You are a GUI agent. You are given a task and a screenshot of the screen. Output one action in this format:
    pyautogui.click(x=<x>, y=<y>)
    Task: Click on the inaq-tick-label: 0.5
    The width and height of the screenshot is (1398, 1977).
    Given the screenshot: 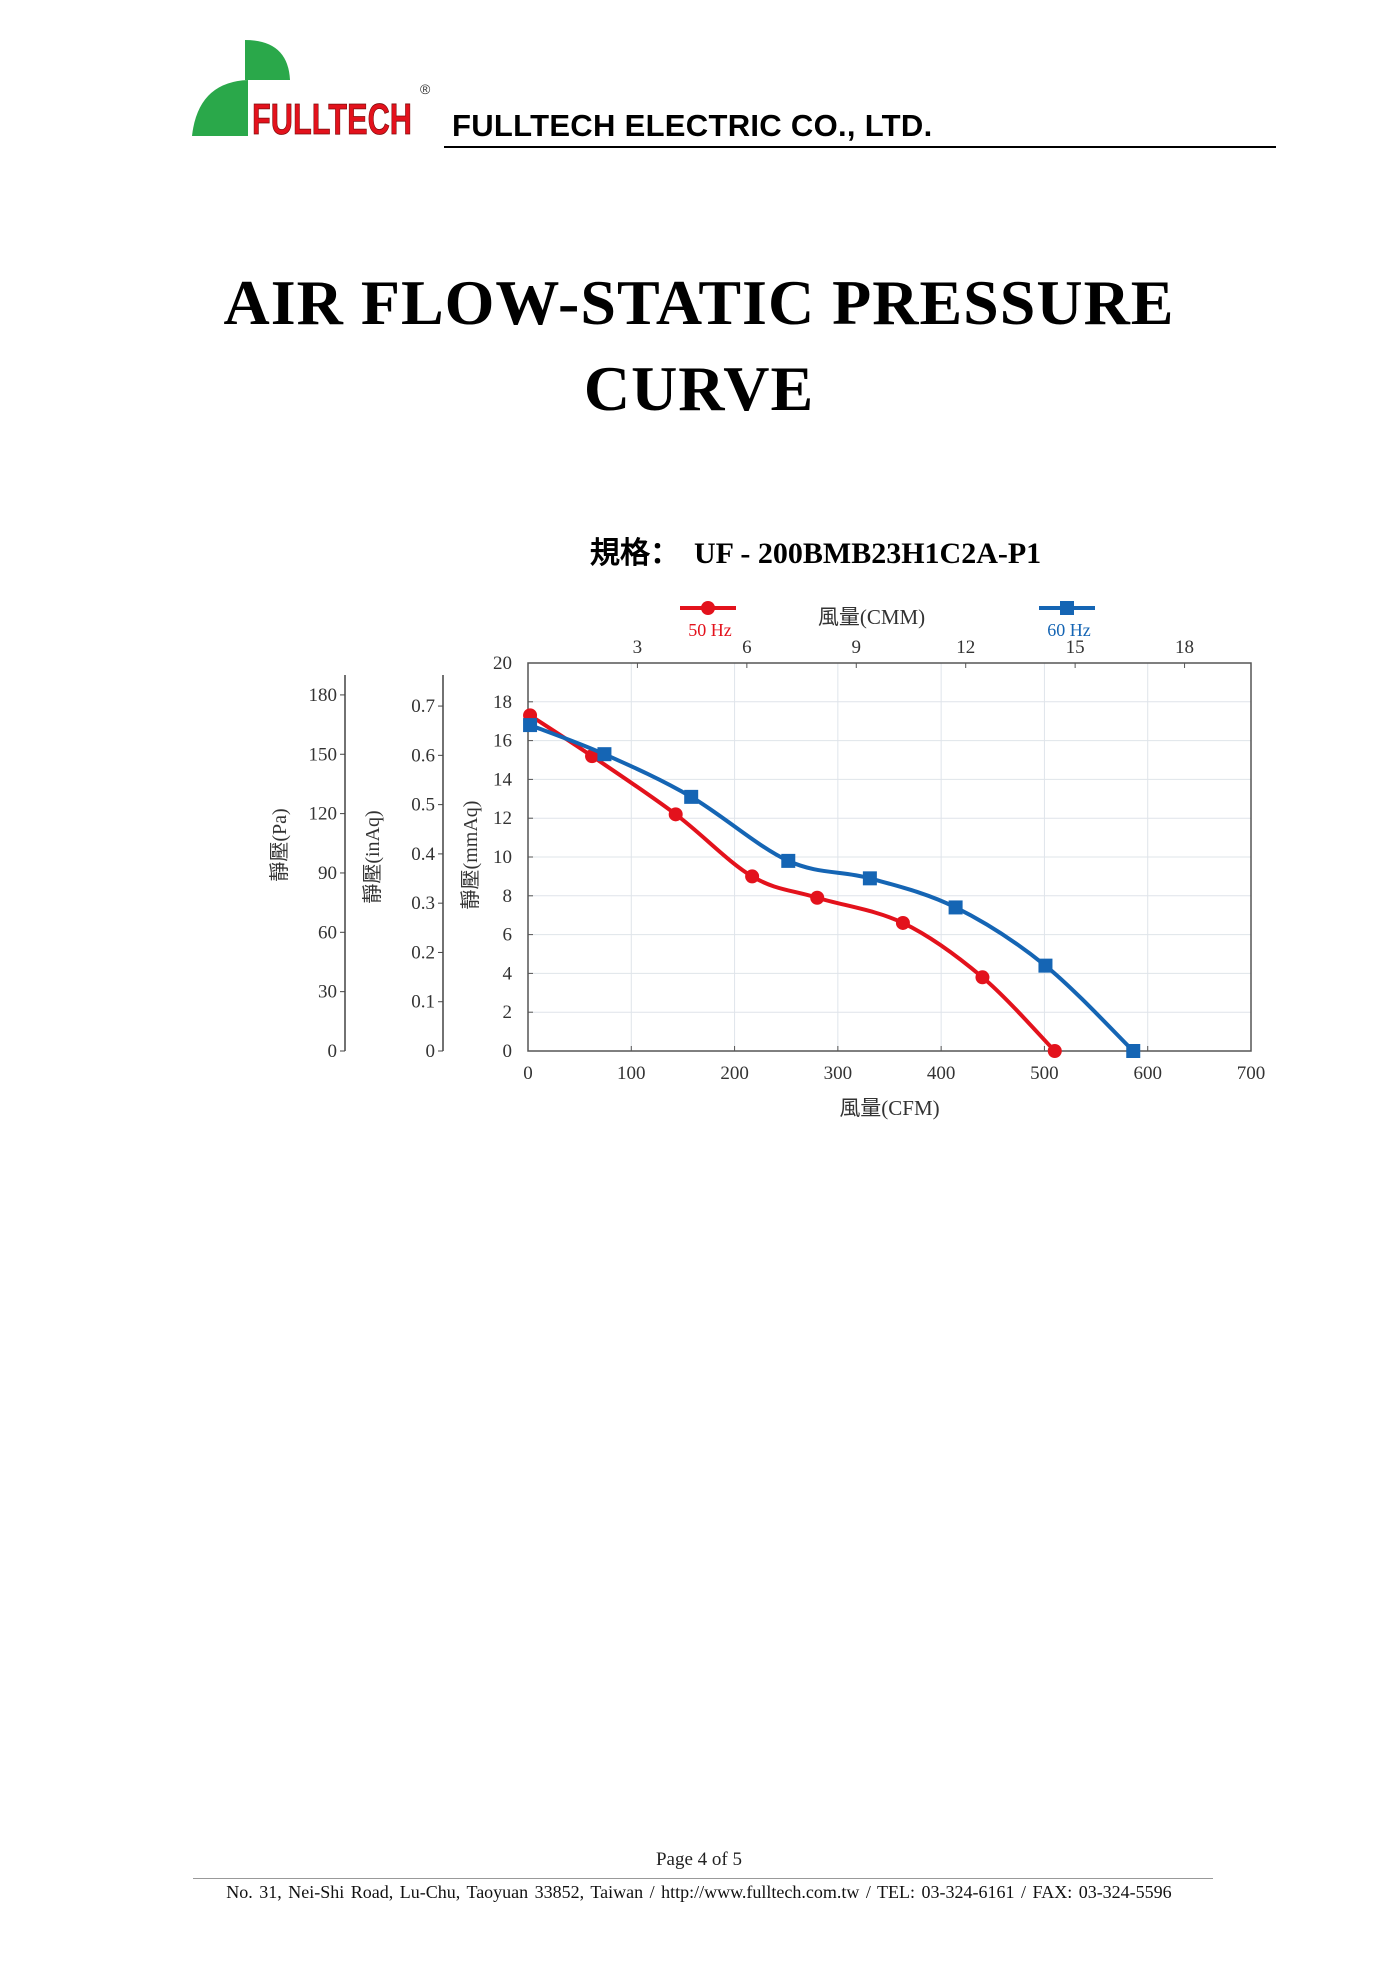 What is the action you would take?
    pyautogui.click(x=423, y=805)
    